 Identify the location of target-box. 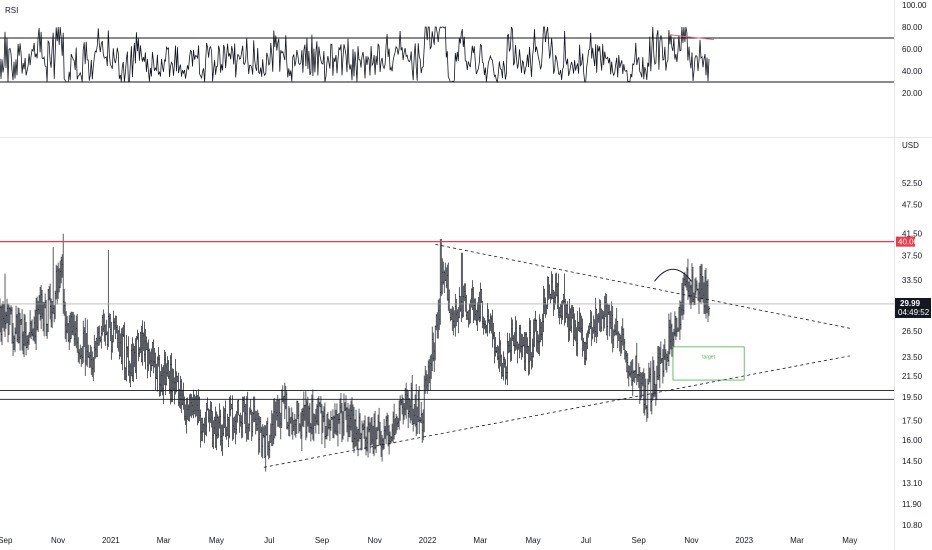
(708, 363).